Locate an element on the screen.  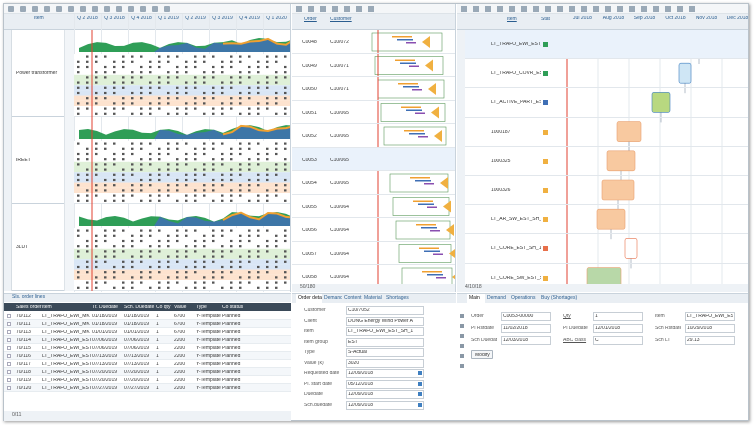
item-row is located at coordinates (602, 249).